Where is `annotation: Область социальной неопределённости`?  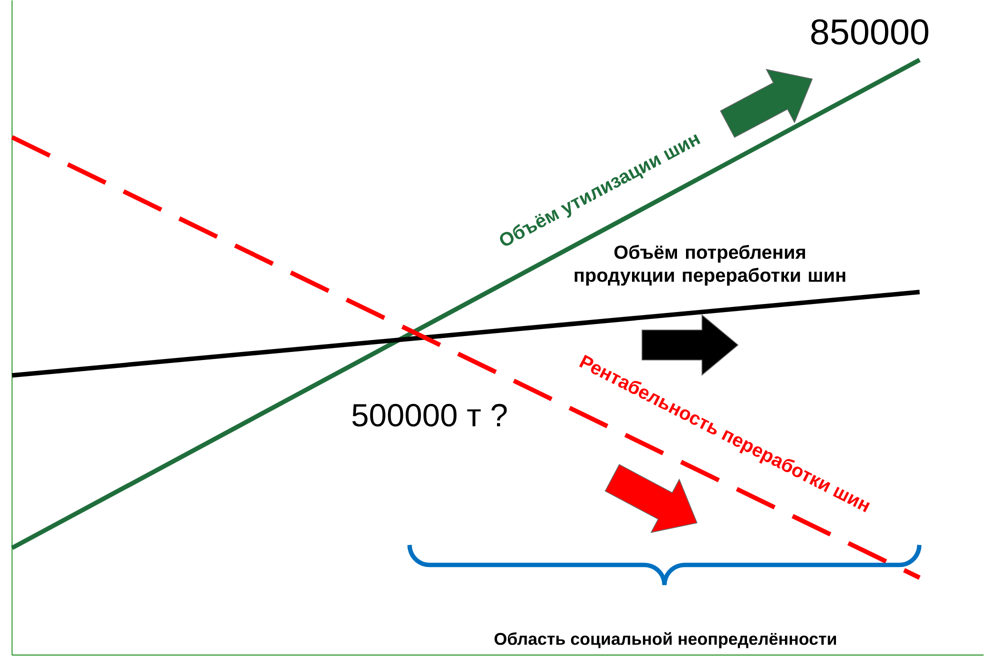 annotation: Область социальной неопределённости is located at coordinates (665, 640).